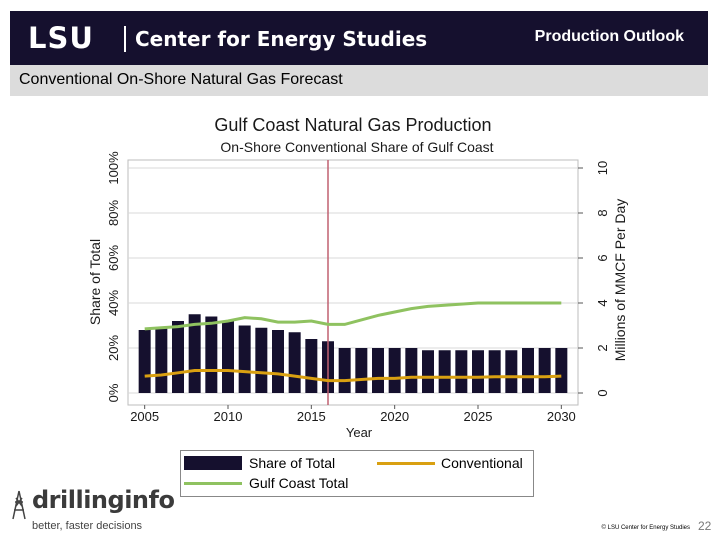 This screenshot has height=540, width=720. I want to click on x-axis-ticks: 2005 2010 2015 2020 2025 2030, so click(353, 414).